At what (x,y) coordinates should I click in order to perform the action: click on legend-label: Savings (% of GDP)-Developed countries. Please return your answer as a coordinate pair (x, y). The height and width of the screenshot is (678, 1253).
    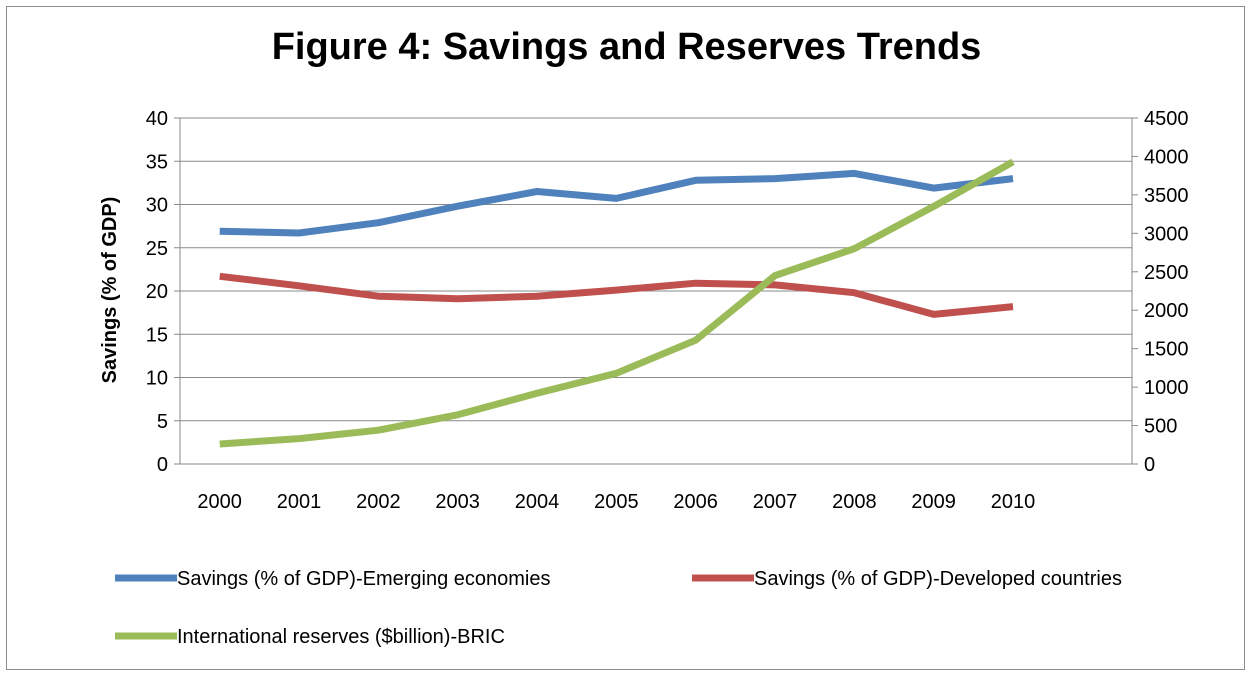
    Looking at the image, I should click on (938, 579).